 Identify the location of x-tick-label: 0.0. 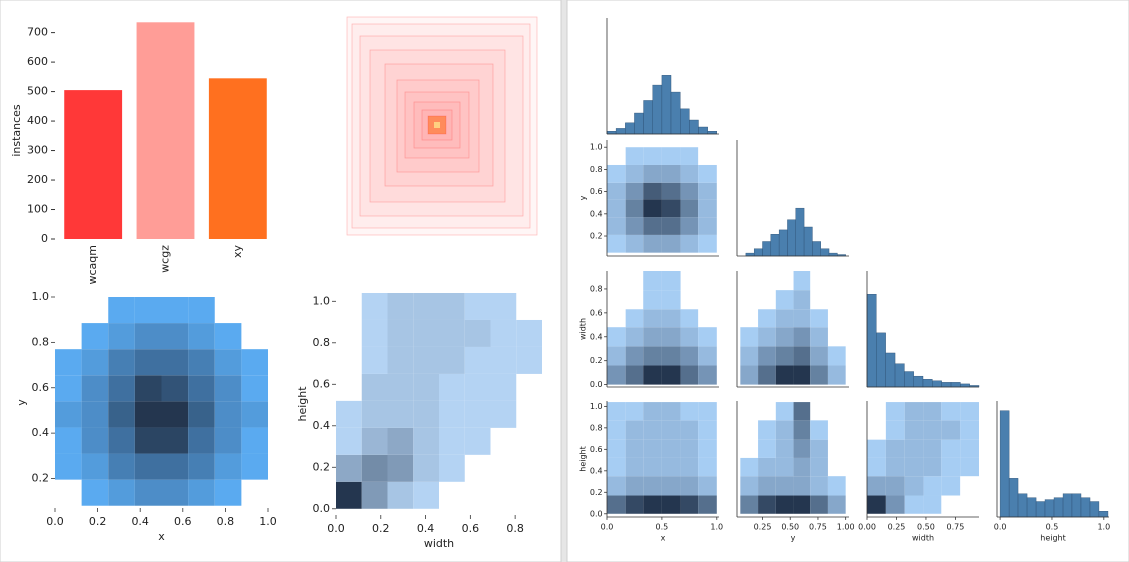
(336, 528).